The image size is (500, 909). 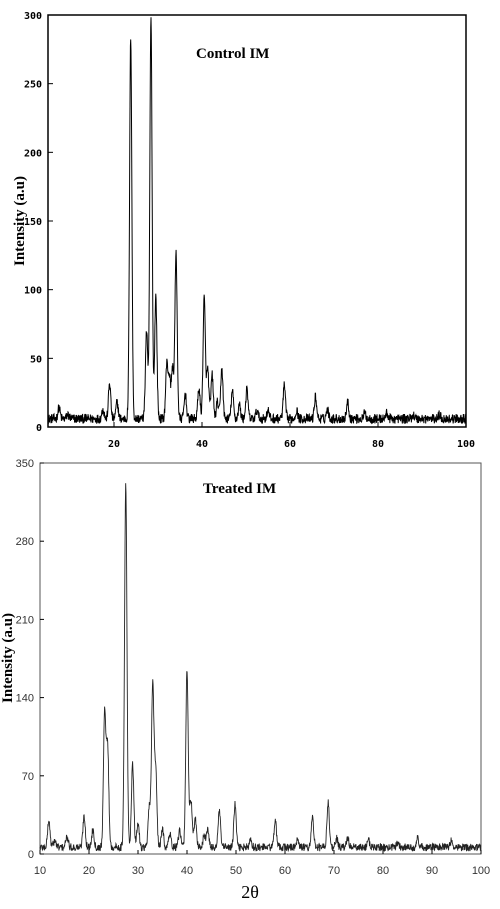 I want to click on x-tick-label: 10, so click(x=40, y=871).